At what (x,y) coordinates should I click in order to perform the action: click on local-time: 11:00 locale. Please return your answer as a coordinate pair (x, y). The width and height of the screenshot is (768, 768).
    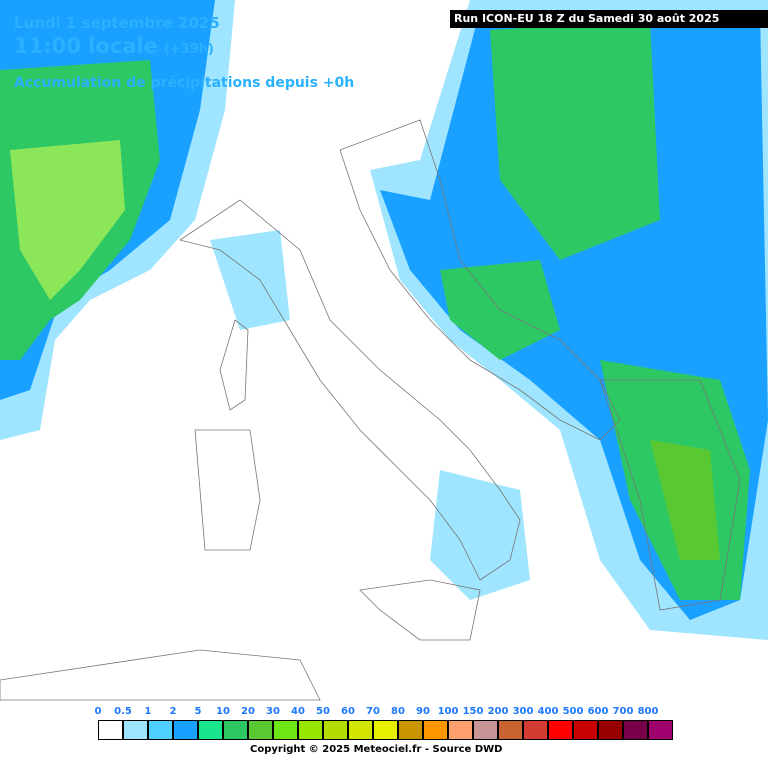
    Looking at the image, I should click on (86, 46).